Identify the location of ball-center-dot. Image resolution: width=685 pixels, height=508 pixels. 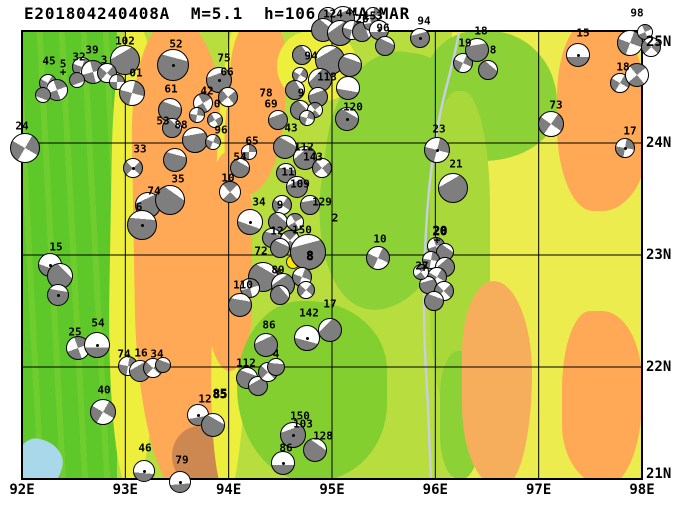
(180, 482).